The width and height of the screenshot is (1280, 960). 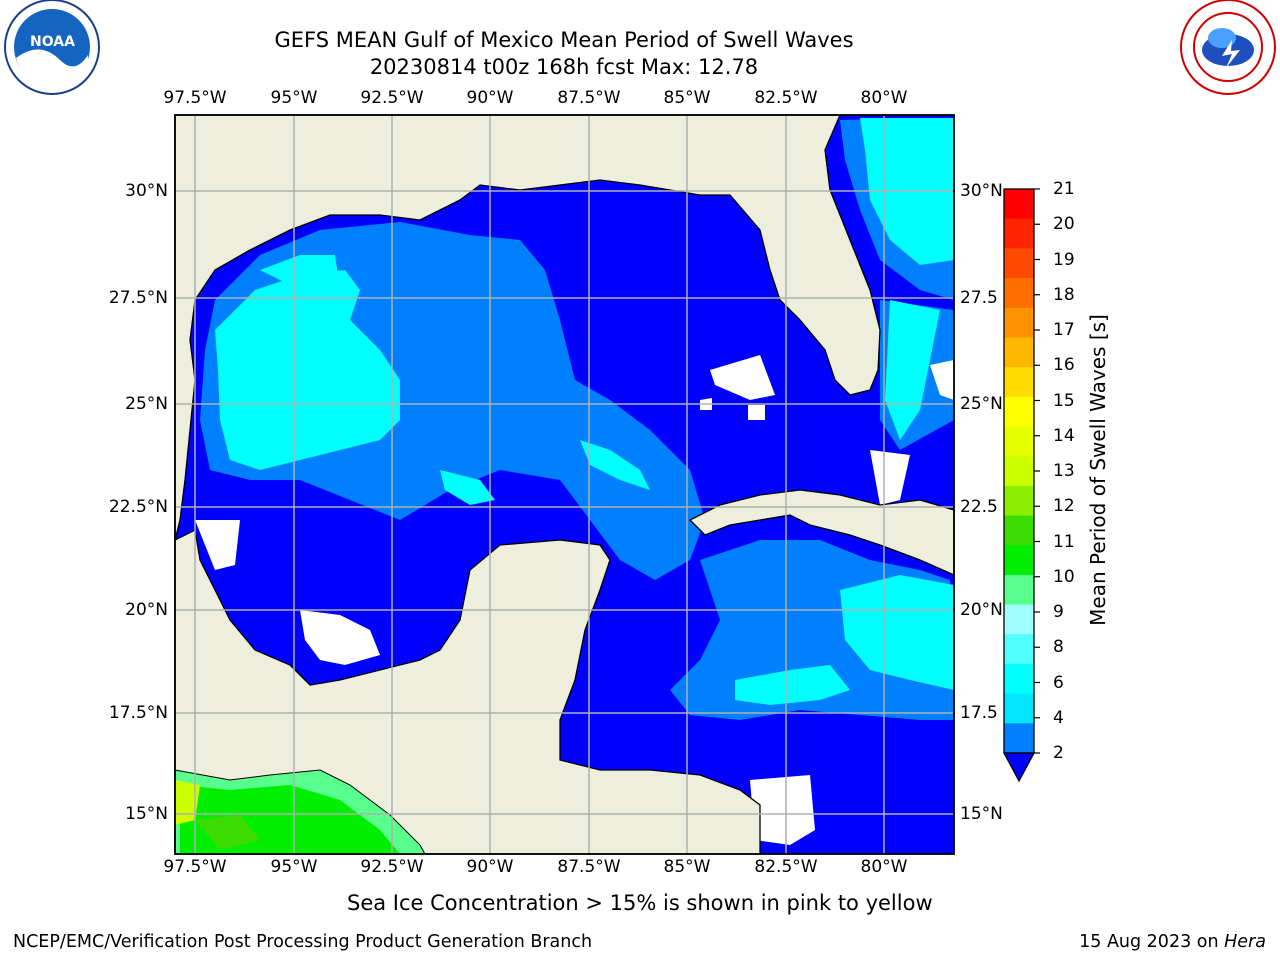 What do you see at coordinates (1228, 47) in the screenshot?
I see `nws-logo` at bounding box center [1228, 47].